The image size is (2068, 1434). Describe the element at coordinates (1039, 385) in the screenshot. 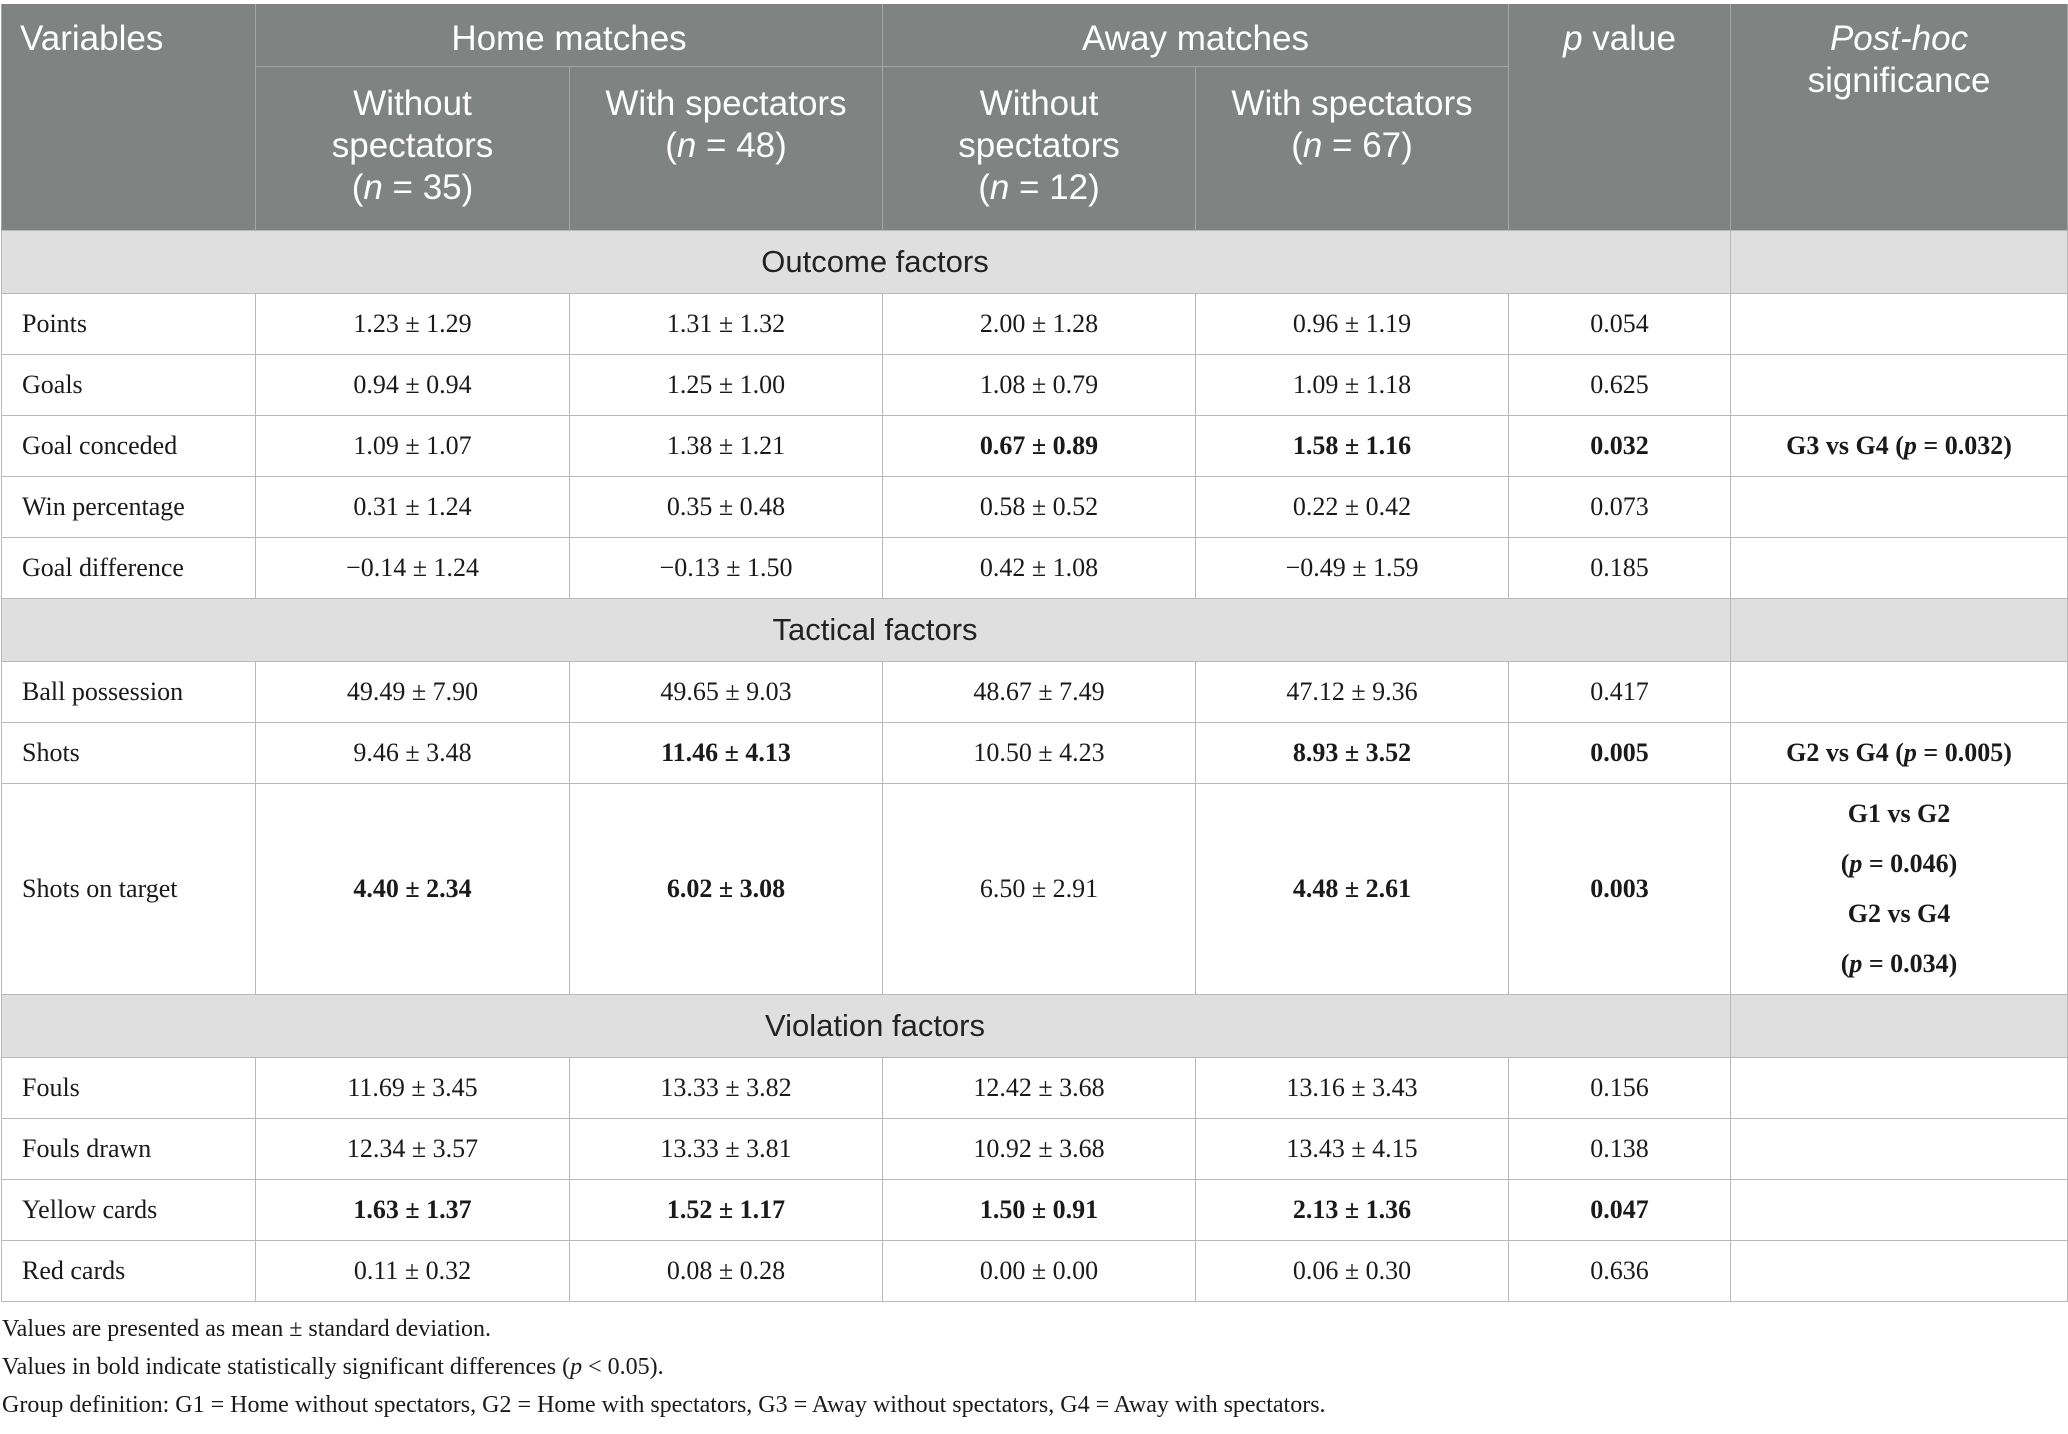

I see `cell-g3: 1.08 ± 0.79` at that location.